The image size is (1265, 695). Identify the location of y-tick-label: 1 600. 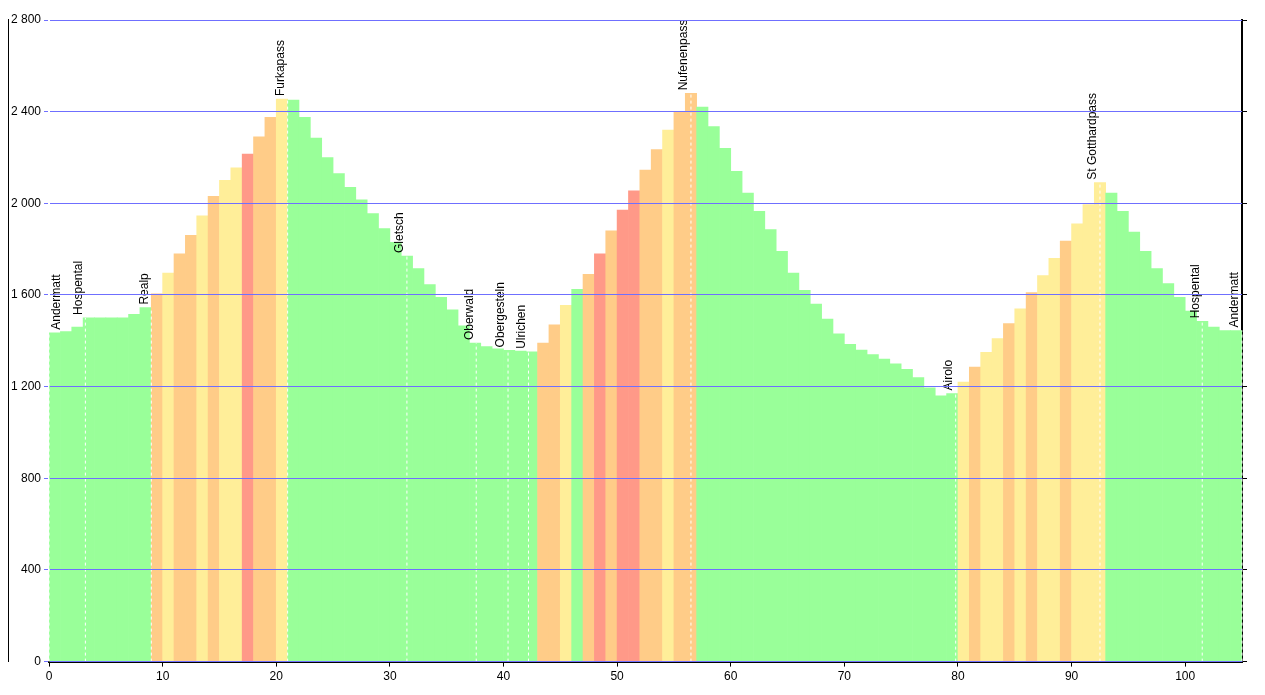
(26, 294).